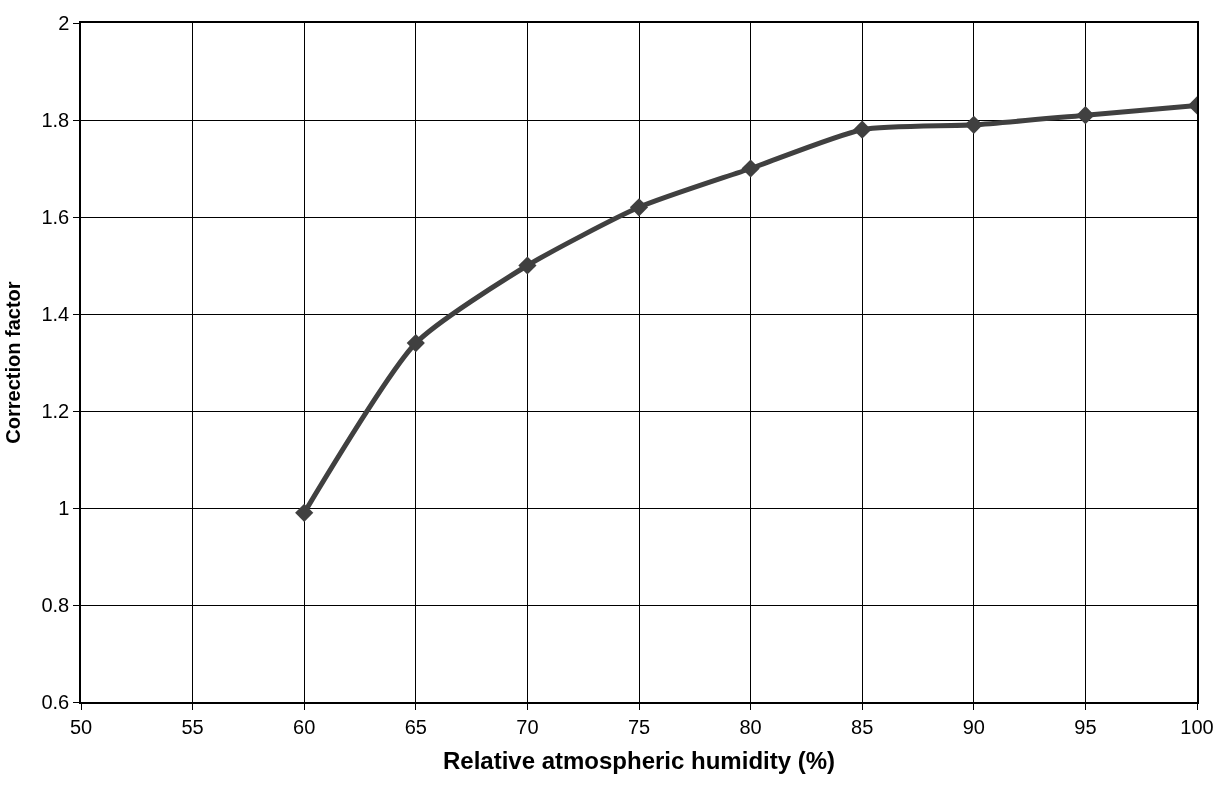 This screenshot has width=1227, height=792. Describe the element at coordinates (13, 362) in the screenshot. I see `y-axis-title: Correction factor` at that location.